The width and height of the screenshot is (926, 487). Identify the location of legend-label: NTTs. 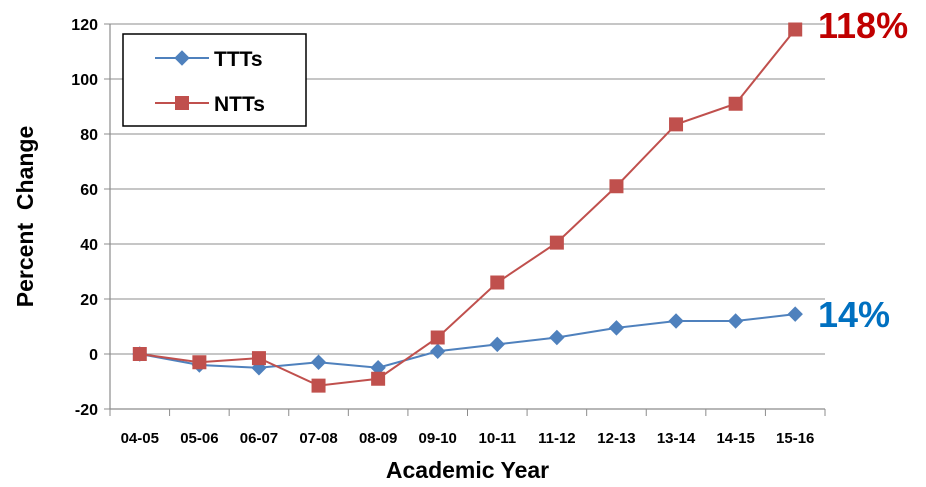
(239, 104).